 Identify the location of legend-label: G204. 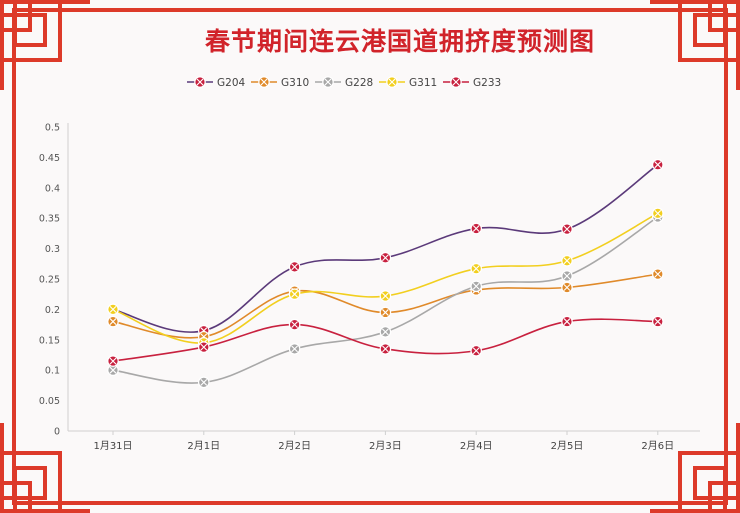
(231, 83).